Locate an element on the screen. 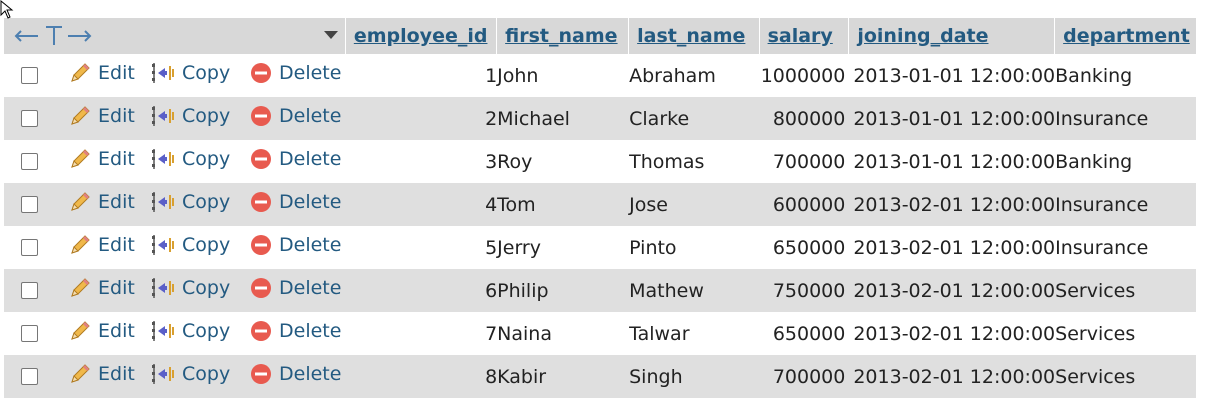 This screenshot has width=1231, height=417. col-header-department: department is located at coordinates (1125, 36).